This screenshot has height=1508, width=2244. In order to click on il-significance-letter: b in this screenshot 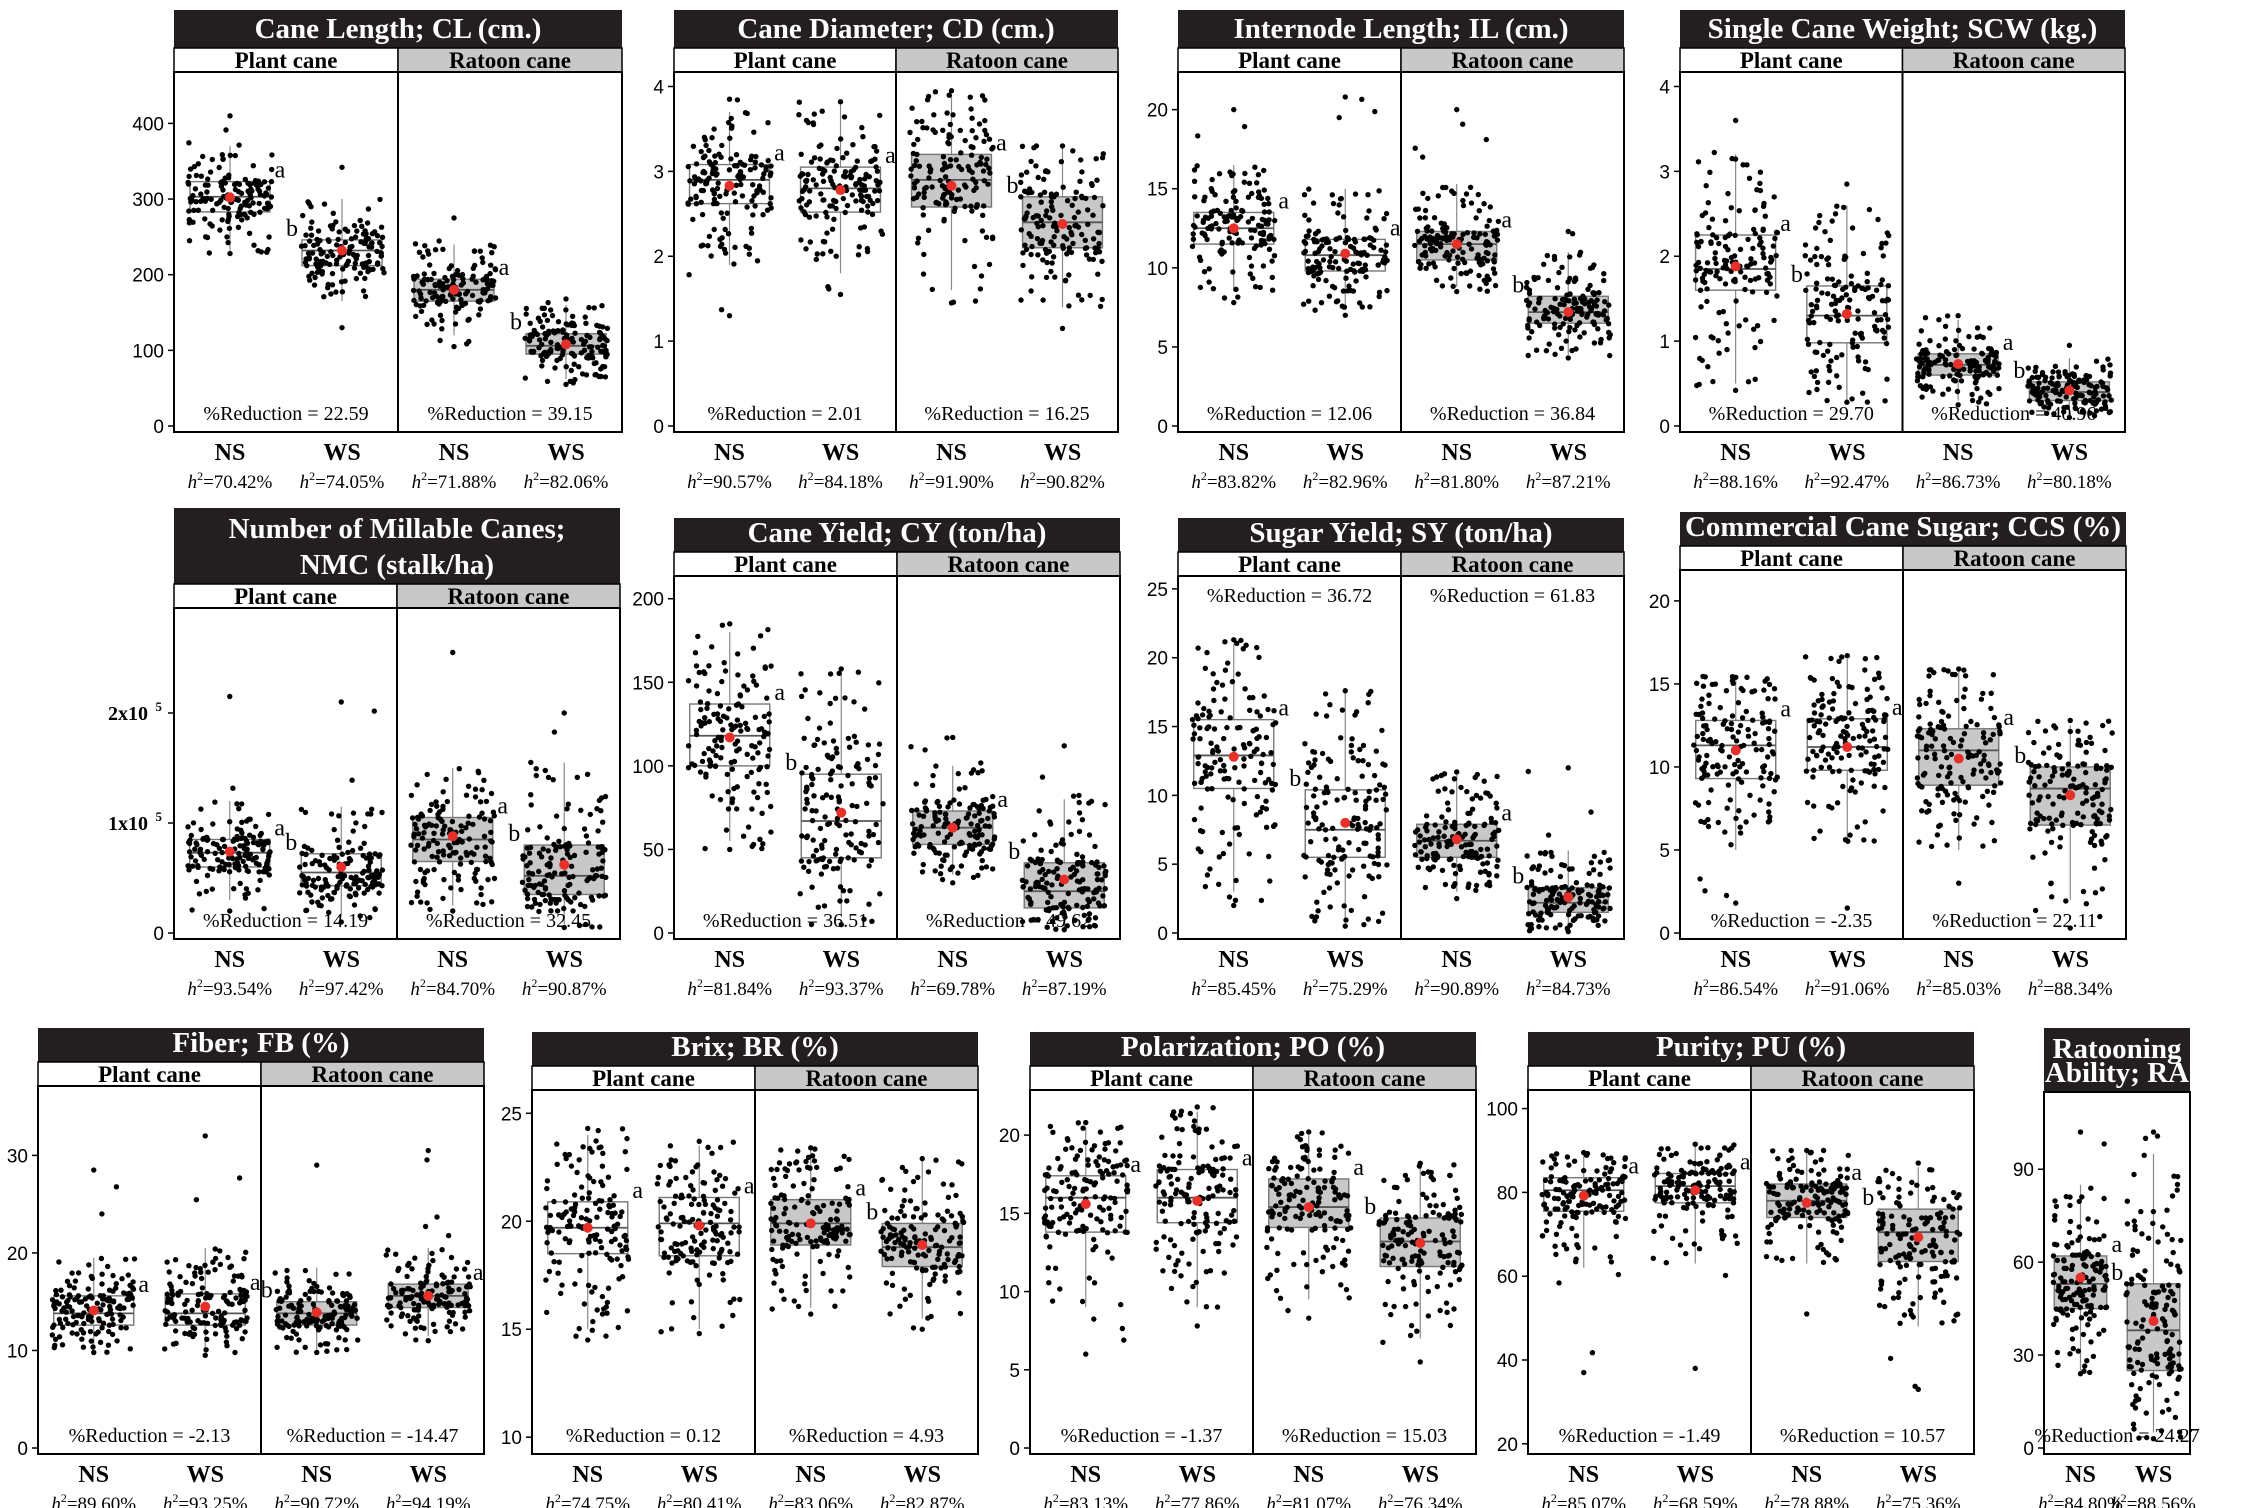, I will do `click(1518, 285)`.